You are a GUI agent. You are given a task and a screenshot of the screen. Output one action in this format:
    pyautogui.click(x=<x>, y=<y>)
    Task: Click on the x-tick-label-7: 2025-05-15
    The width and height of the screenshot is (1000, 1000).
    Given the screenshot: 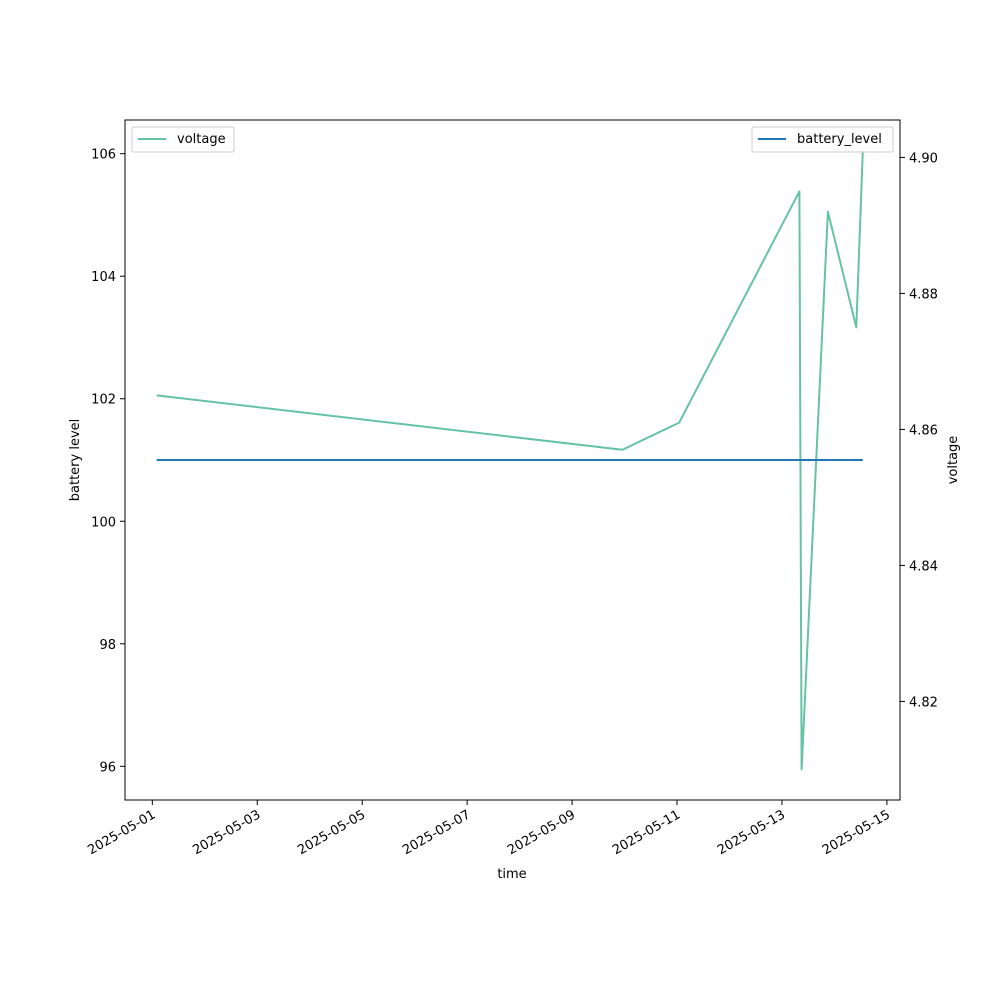 What is the action you would take?
    pyautogui.click(x=856, y=832)
    